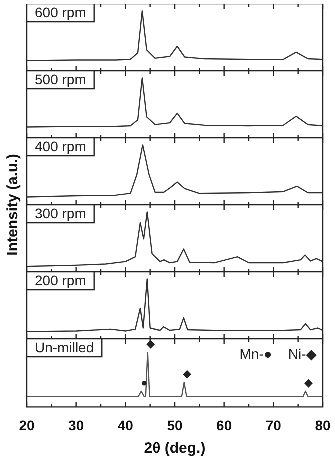 The width and height of the screenshot is (335, 457). Describe the element at coordinates (60, 213) in the screenshot. I see `chart-title: 300 rpm` at that location.